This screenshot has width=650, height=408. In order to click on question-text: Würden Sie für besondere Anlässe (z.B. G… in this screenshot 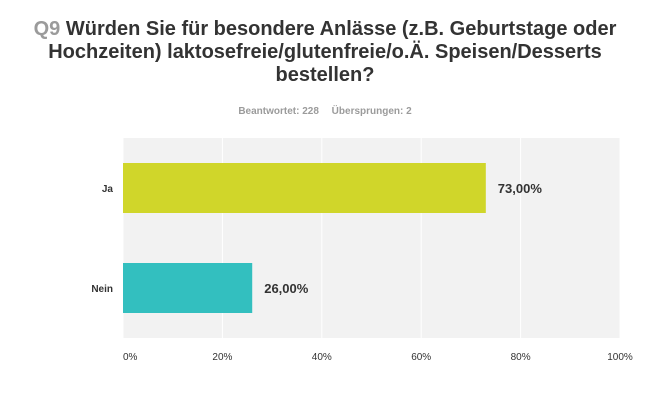, I will do `click(332, 52)`.